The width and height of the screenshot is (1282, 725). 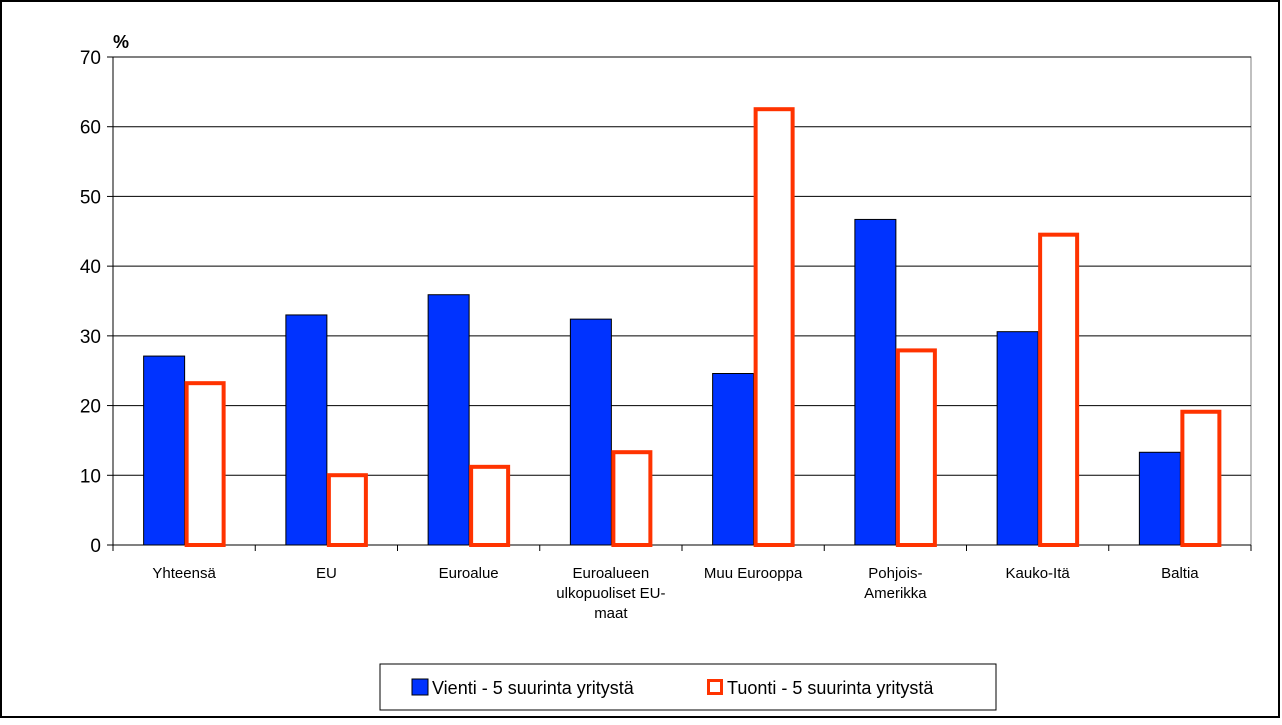 What do you see at coordinates (611, 573) in the screenshot?
I see `x-category-label: Euroalueen` at bounding box center [611, 573].